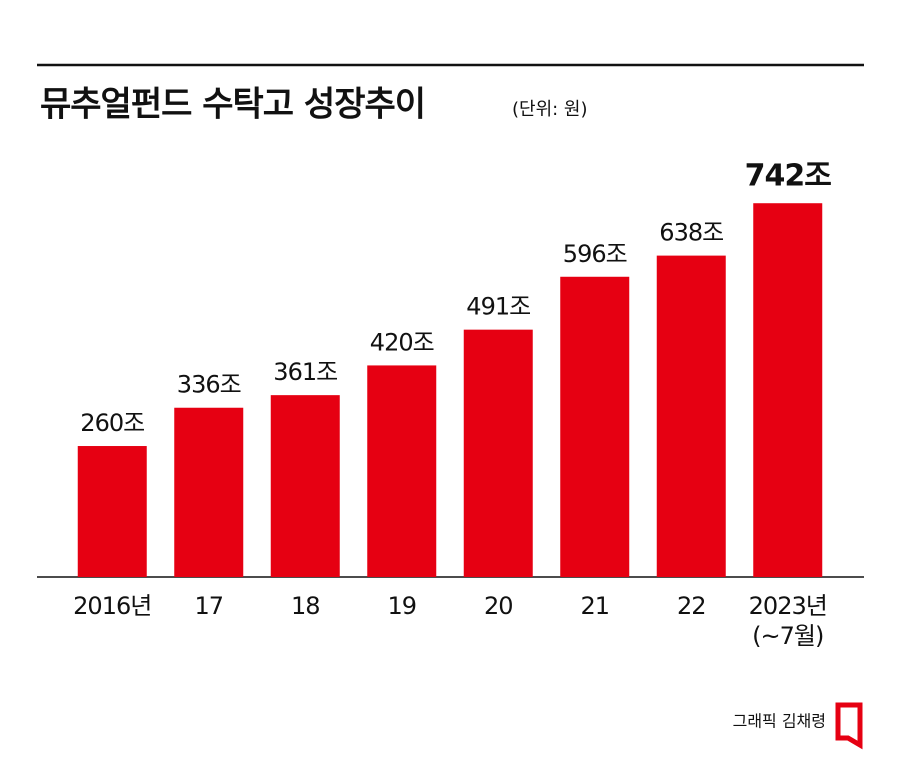  Describe the element at coordinates (112, 423) in the screenshot. I see `value-label: 260조` at that location.